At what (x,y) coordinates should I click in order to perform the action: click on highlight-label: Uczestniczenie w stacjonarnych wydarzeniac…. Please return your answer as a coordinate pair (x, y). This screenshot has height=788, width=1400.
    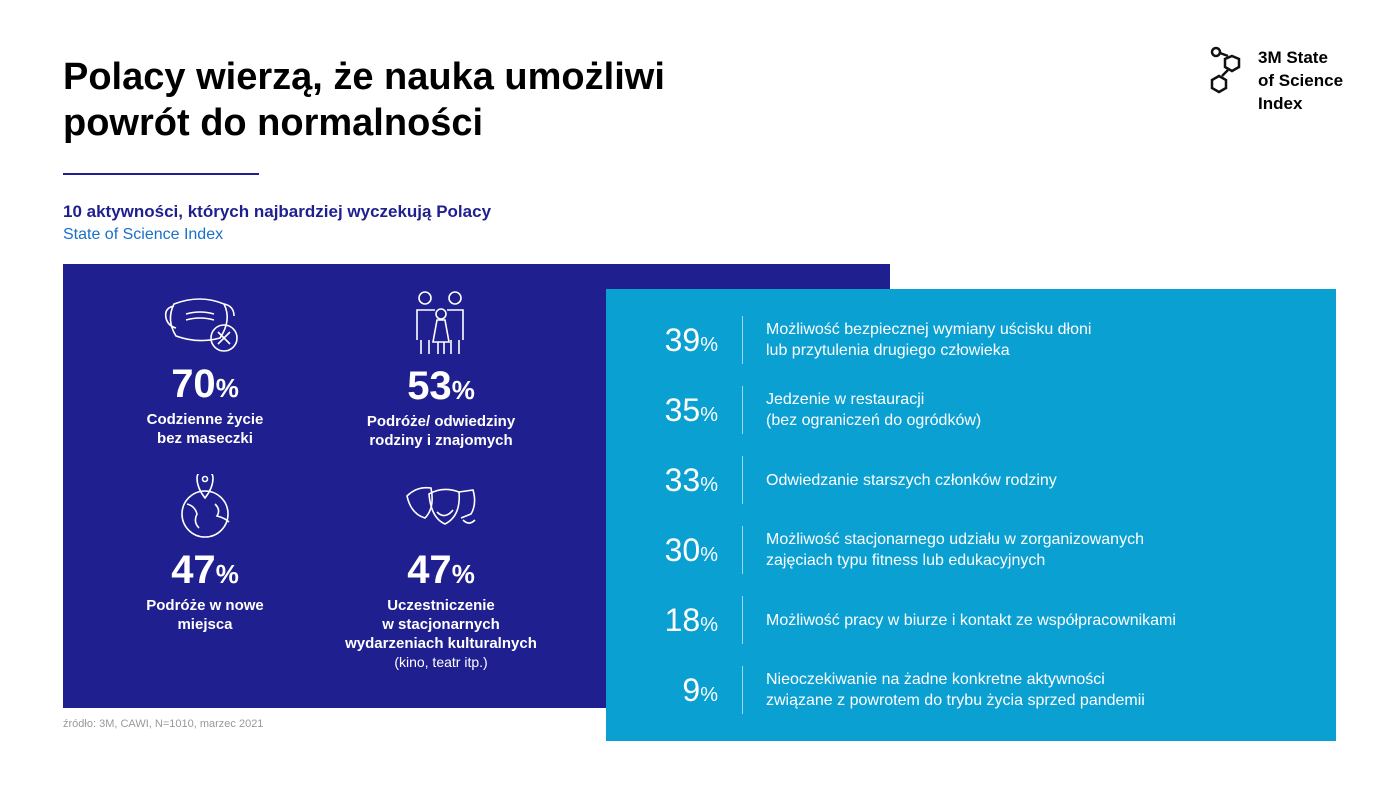
    Looking at the image, I should click on (441, 634).